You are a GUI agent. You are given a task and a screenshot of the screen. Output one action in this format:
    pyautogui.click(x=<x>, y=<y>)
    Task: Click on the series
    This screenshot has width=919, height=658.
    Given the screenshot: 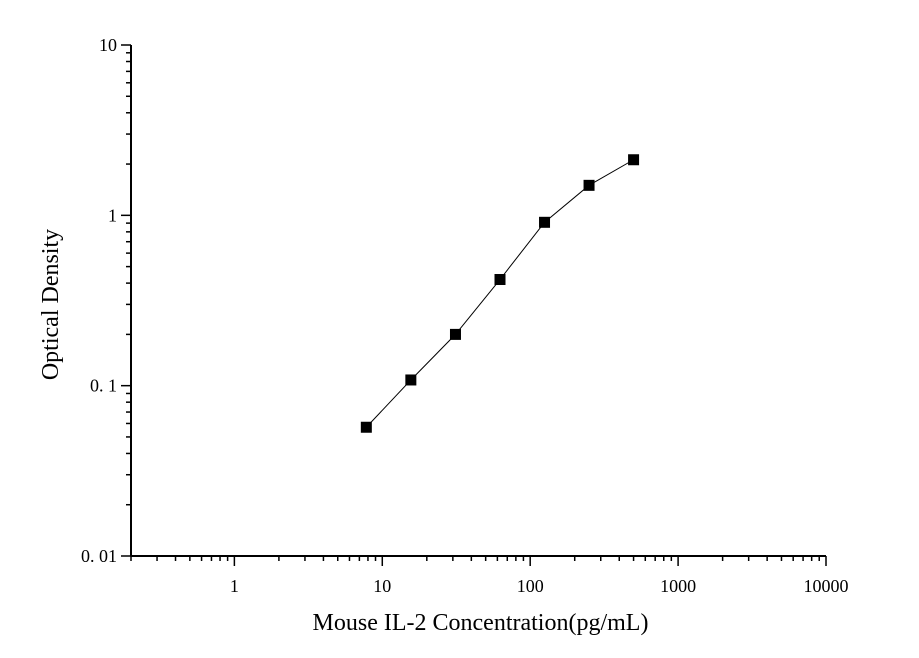 What is the action you would take?
    pyautogui.click(x=500, y=293)
    